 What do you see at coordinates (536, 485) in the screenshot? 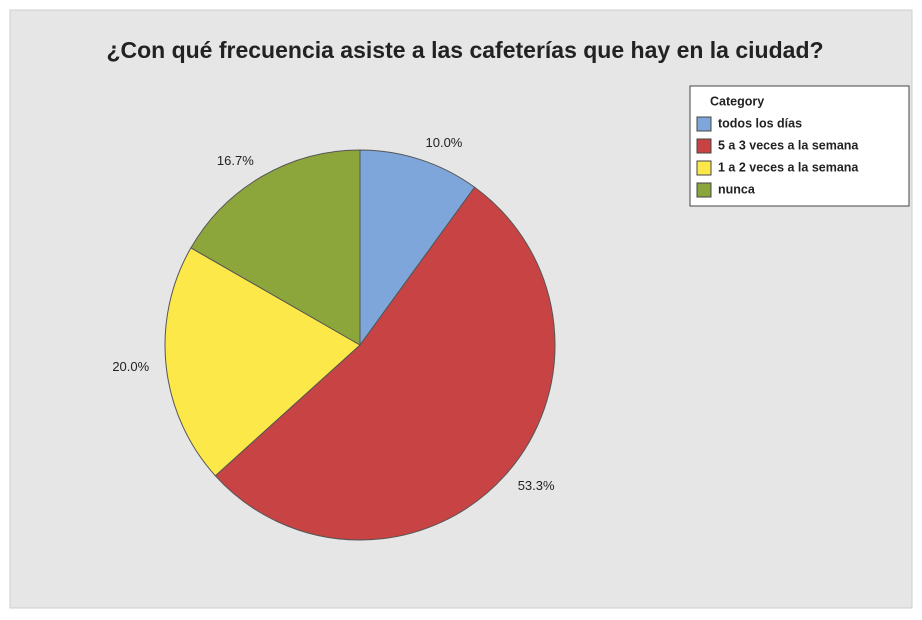
I see `data-label: 53.3%` at bounding box center [536, 485].